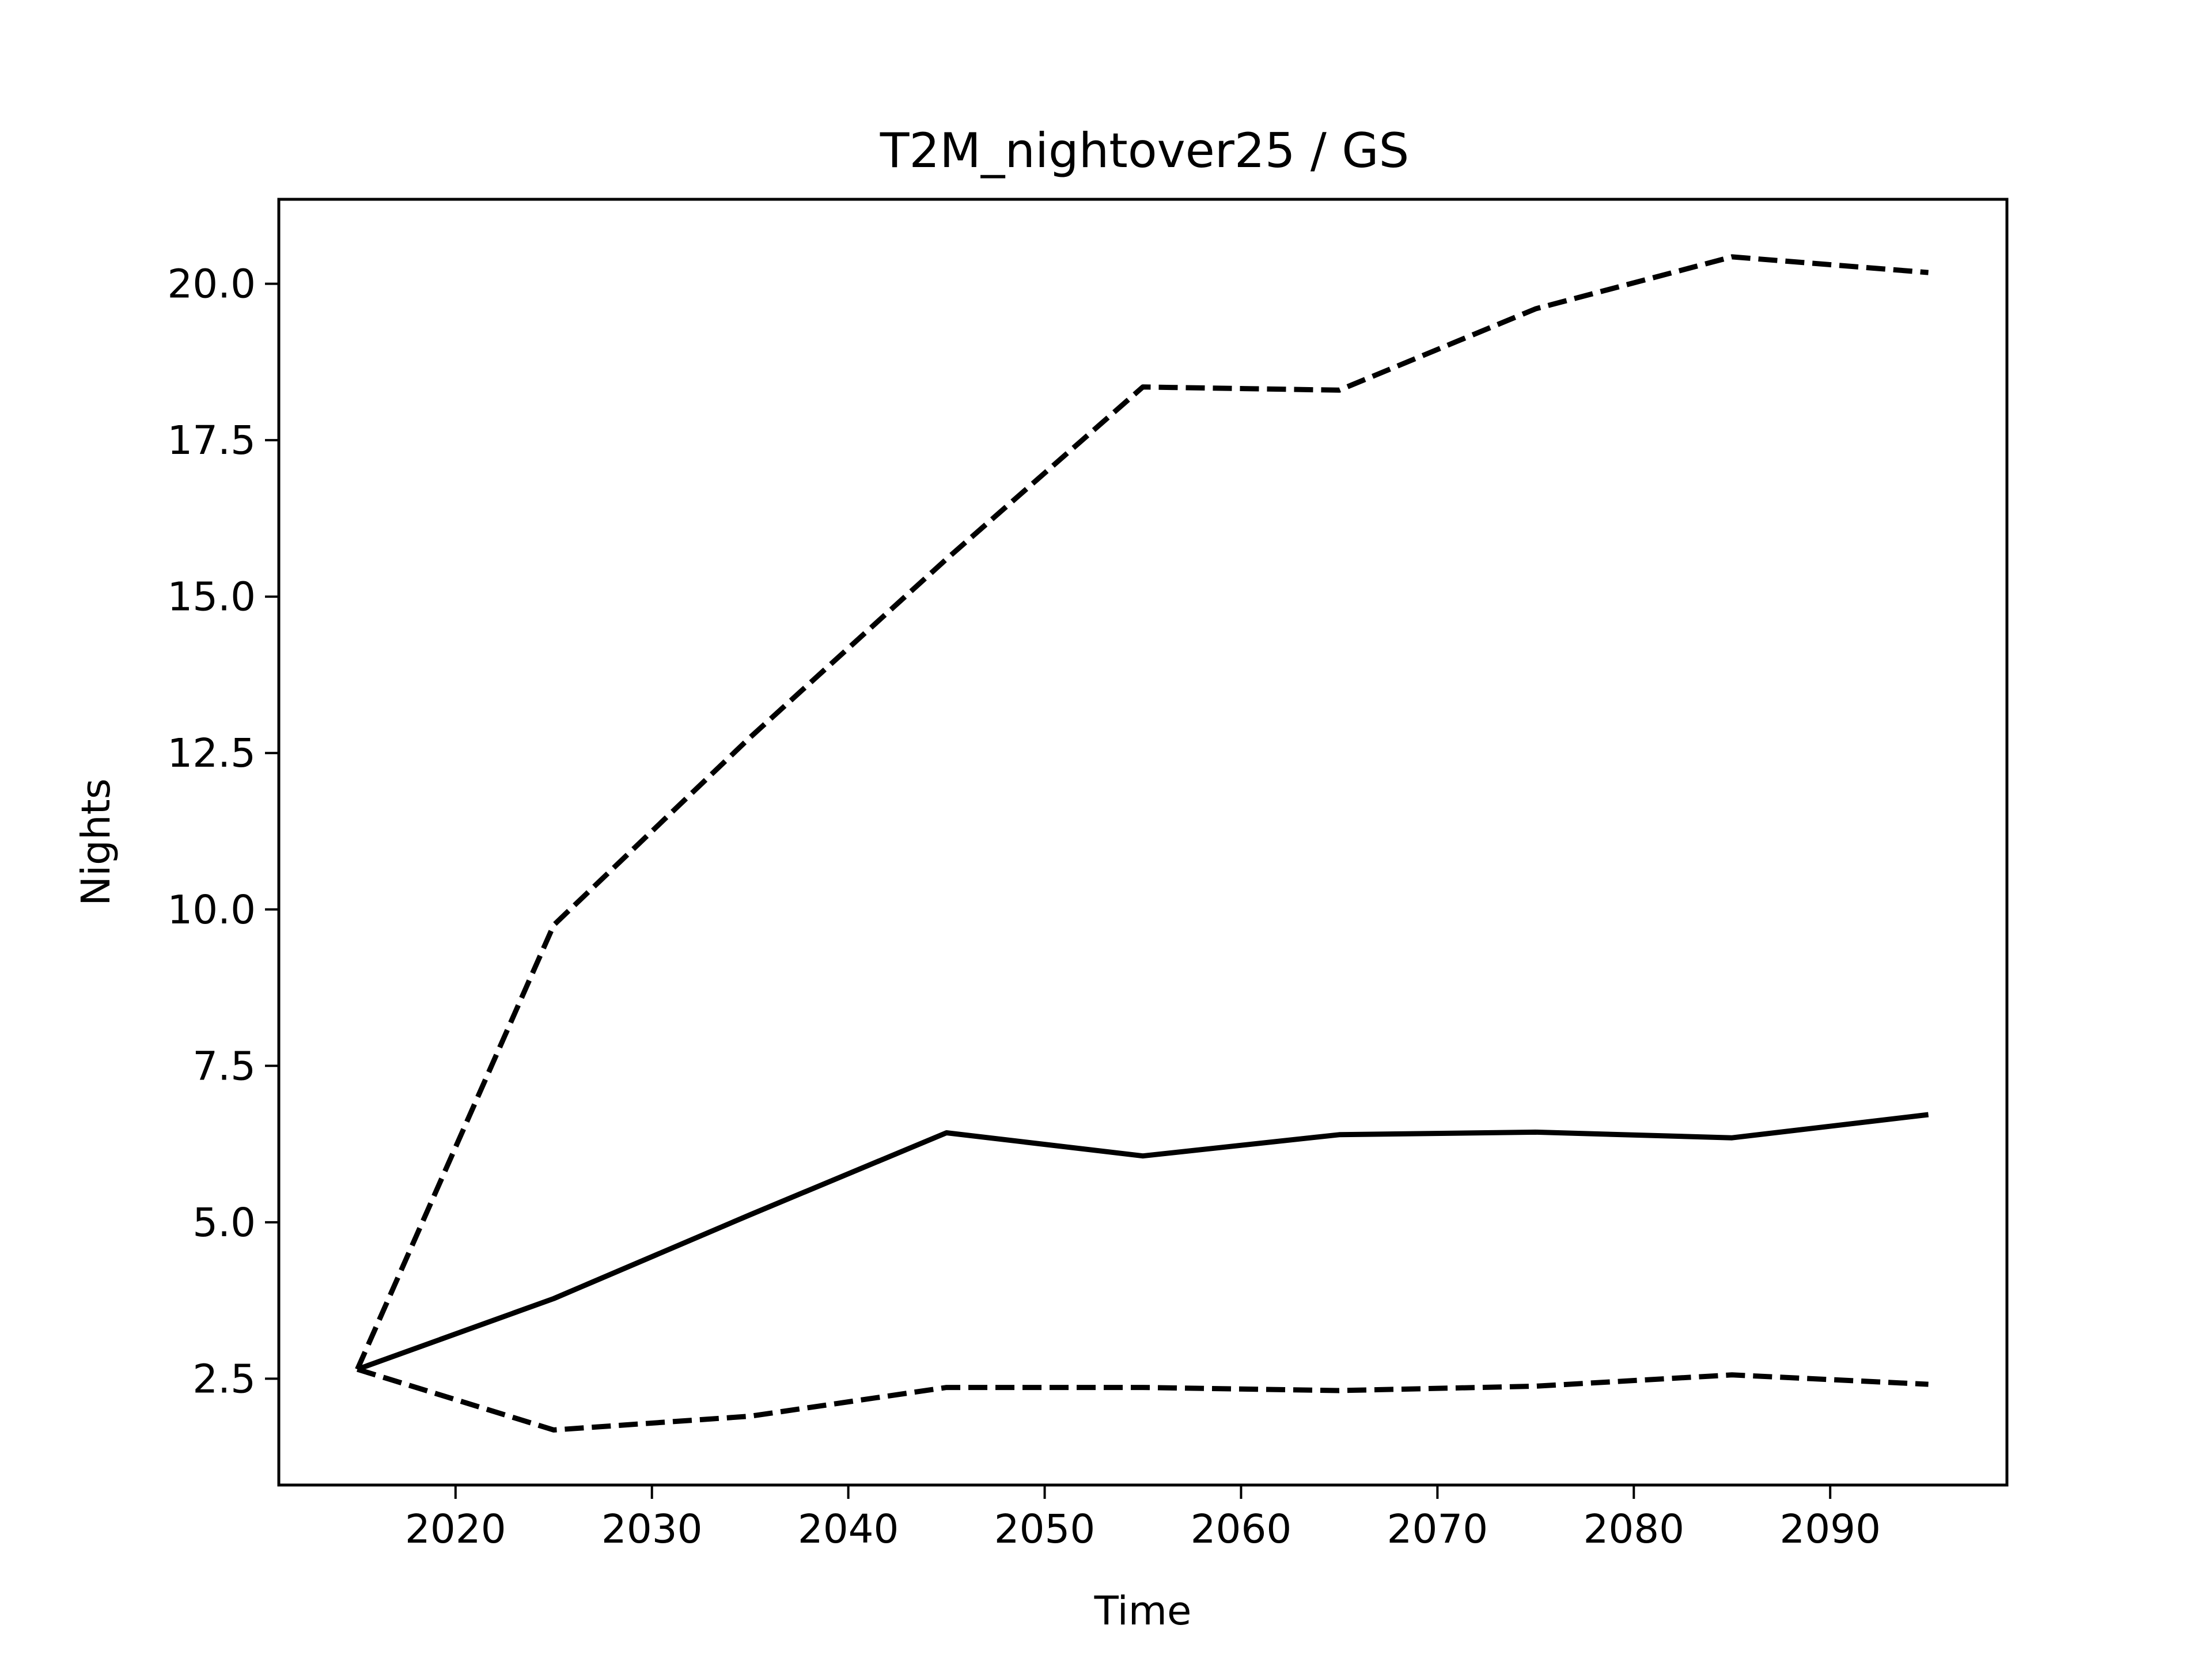 The image size is (2212, 1659). I want to click on x-tick-label: 2060, so click(1241, 1529).